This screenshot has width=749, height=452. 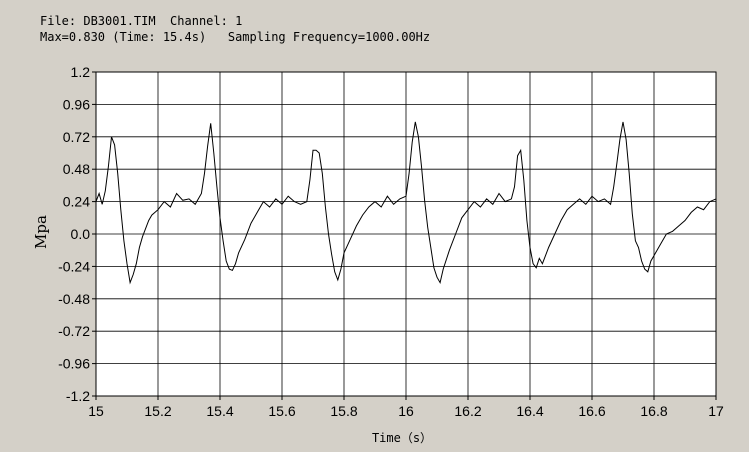 What do you see at coordinates (76, 137) in the screenshot?
I see `y-tick-label: 0.72` at bounding box center [76, 137].